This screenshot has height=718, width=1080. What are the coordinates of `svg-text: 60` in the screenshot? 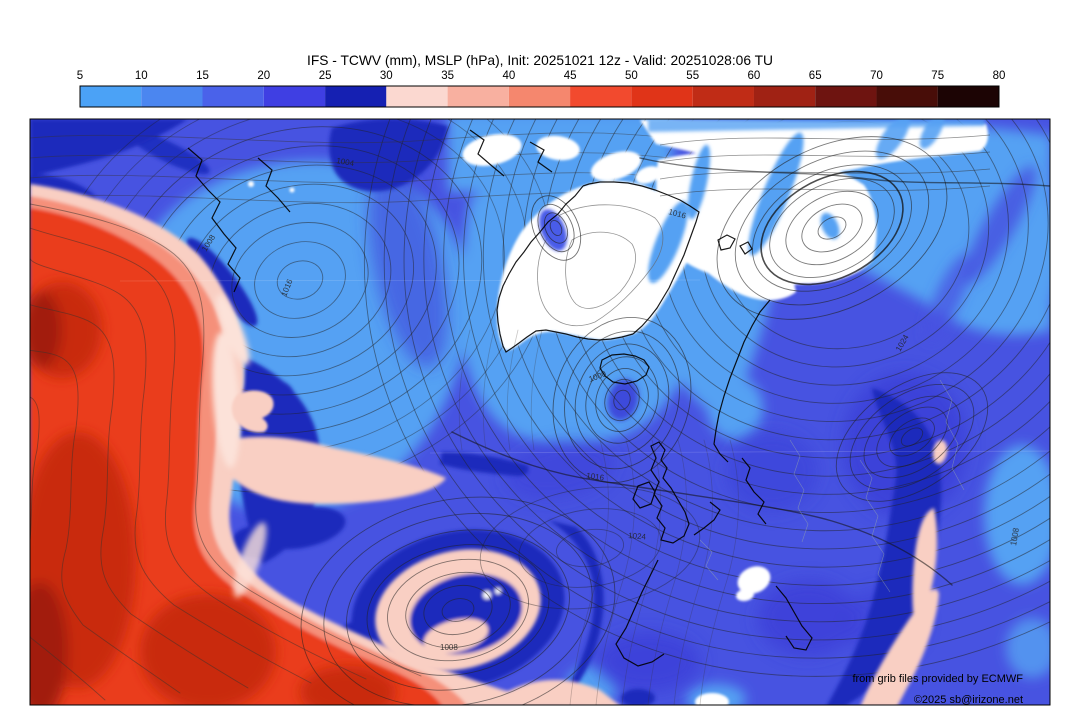 It's located at (754, 76).